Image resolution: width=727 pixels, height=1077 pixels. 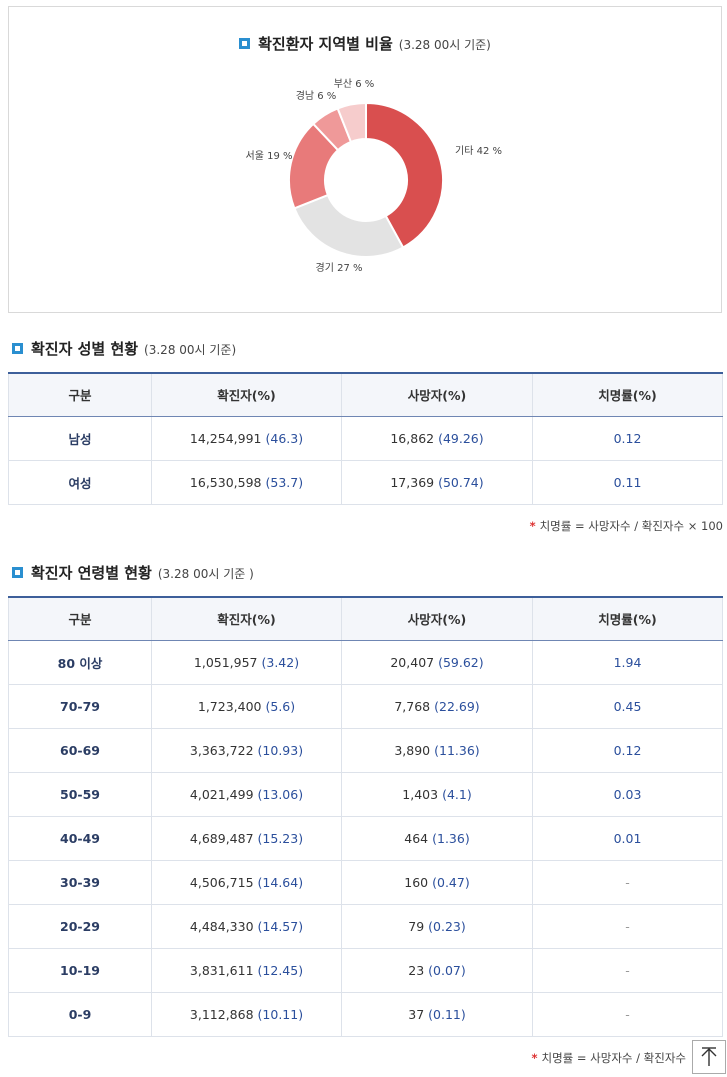 What do you see at coordinates (478, 151) in the screenshot?
I see `pie-label-기타: 기타 42 %` at bounding box center [478, 151].